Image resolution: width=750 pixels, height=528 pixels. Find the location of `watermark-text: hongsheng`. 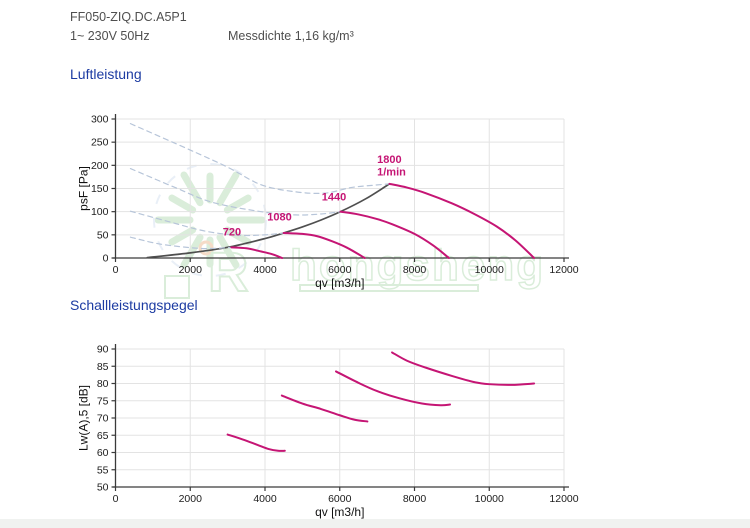

watermark-text: hongsheng is located at coordinates (417, 265).